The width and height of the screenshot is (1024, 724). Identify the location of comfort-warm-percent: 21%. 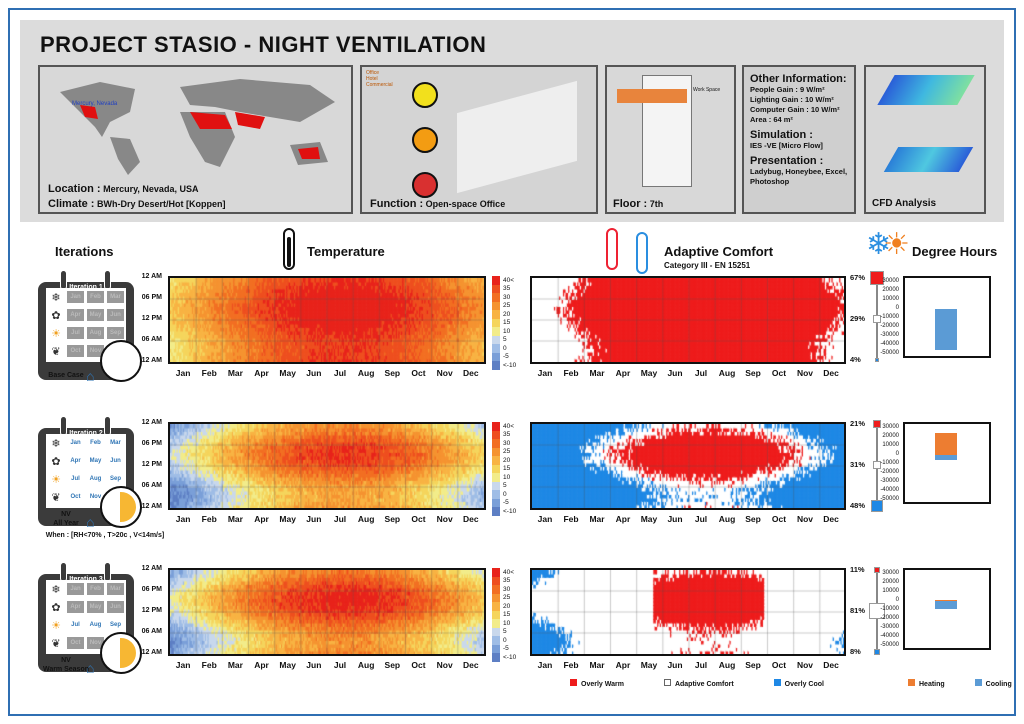
(858, 423).